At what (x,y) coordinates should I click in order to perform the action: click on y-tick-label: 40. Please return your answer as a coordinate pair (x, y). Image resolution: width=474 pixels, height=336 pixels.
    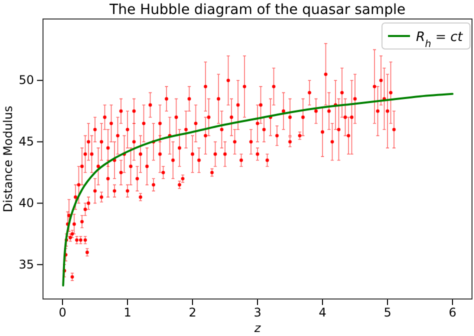
    Looking at the image, I should click on (26, 203).